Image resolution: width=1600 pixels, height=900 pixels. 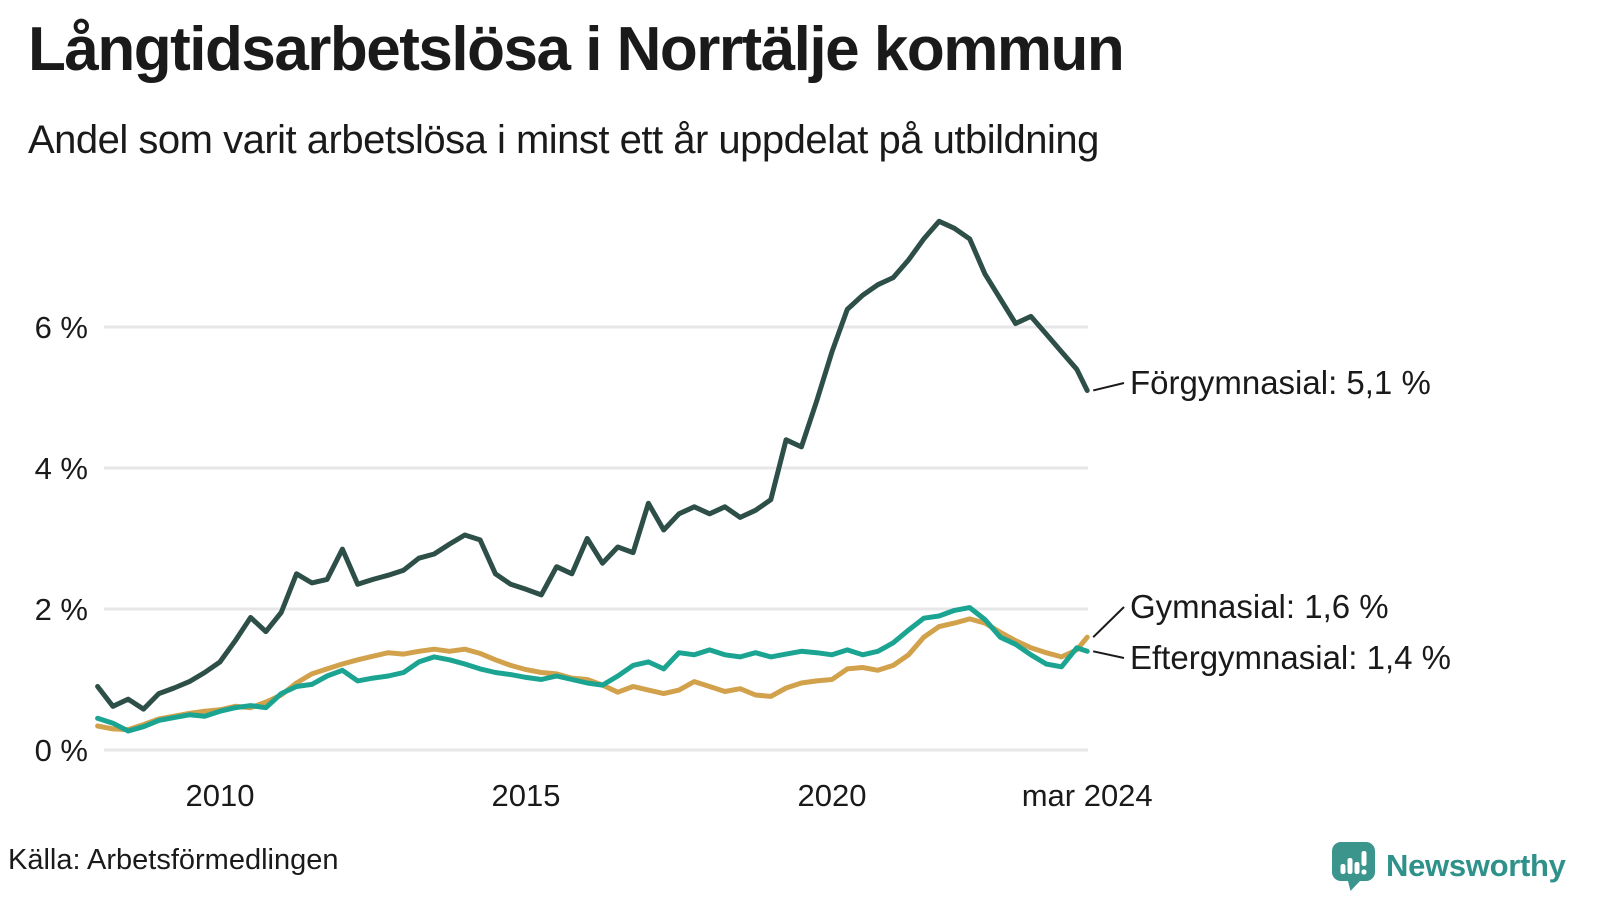 What do you see at coordinates (61, 327) in the screenshot?
I see `y-tick-label: 6 %` at bounding box center [61, 327].